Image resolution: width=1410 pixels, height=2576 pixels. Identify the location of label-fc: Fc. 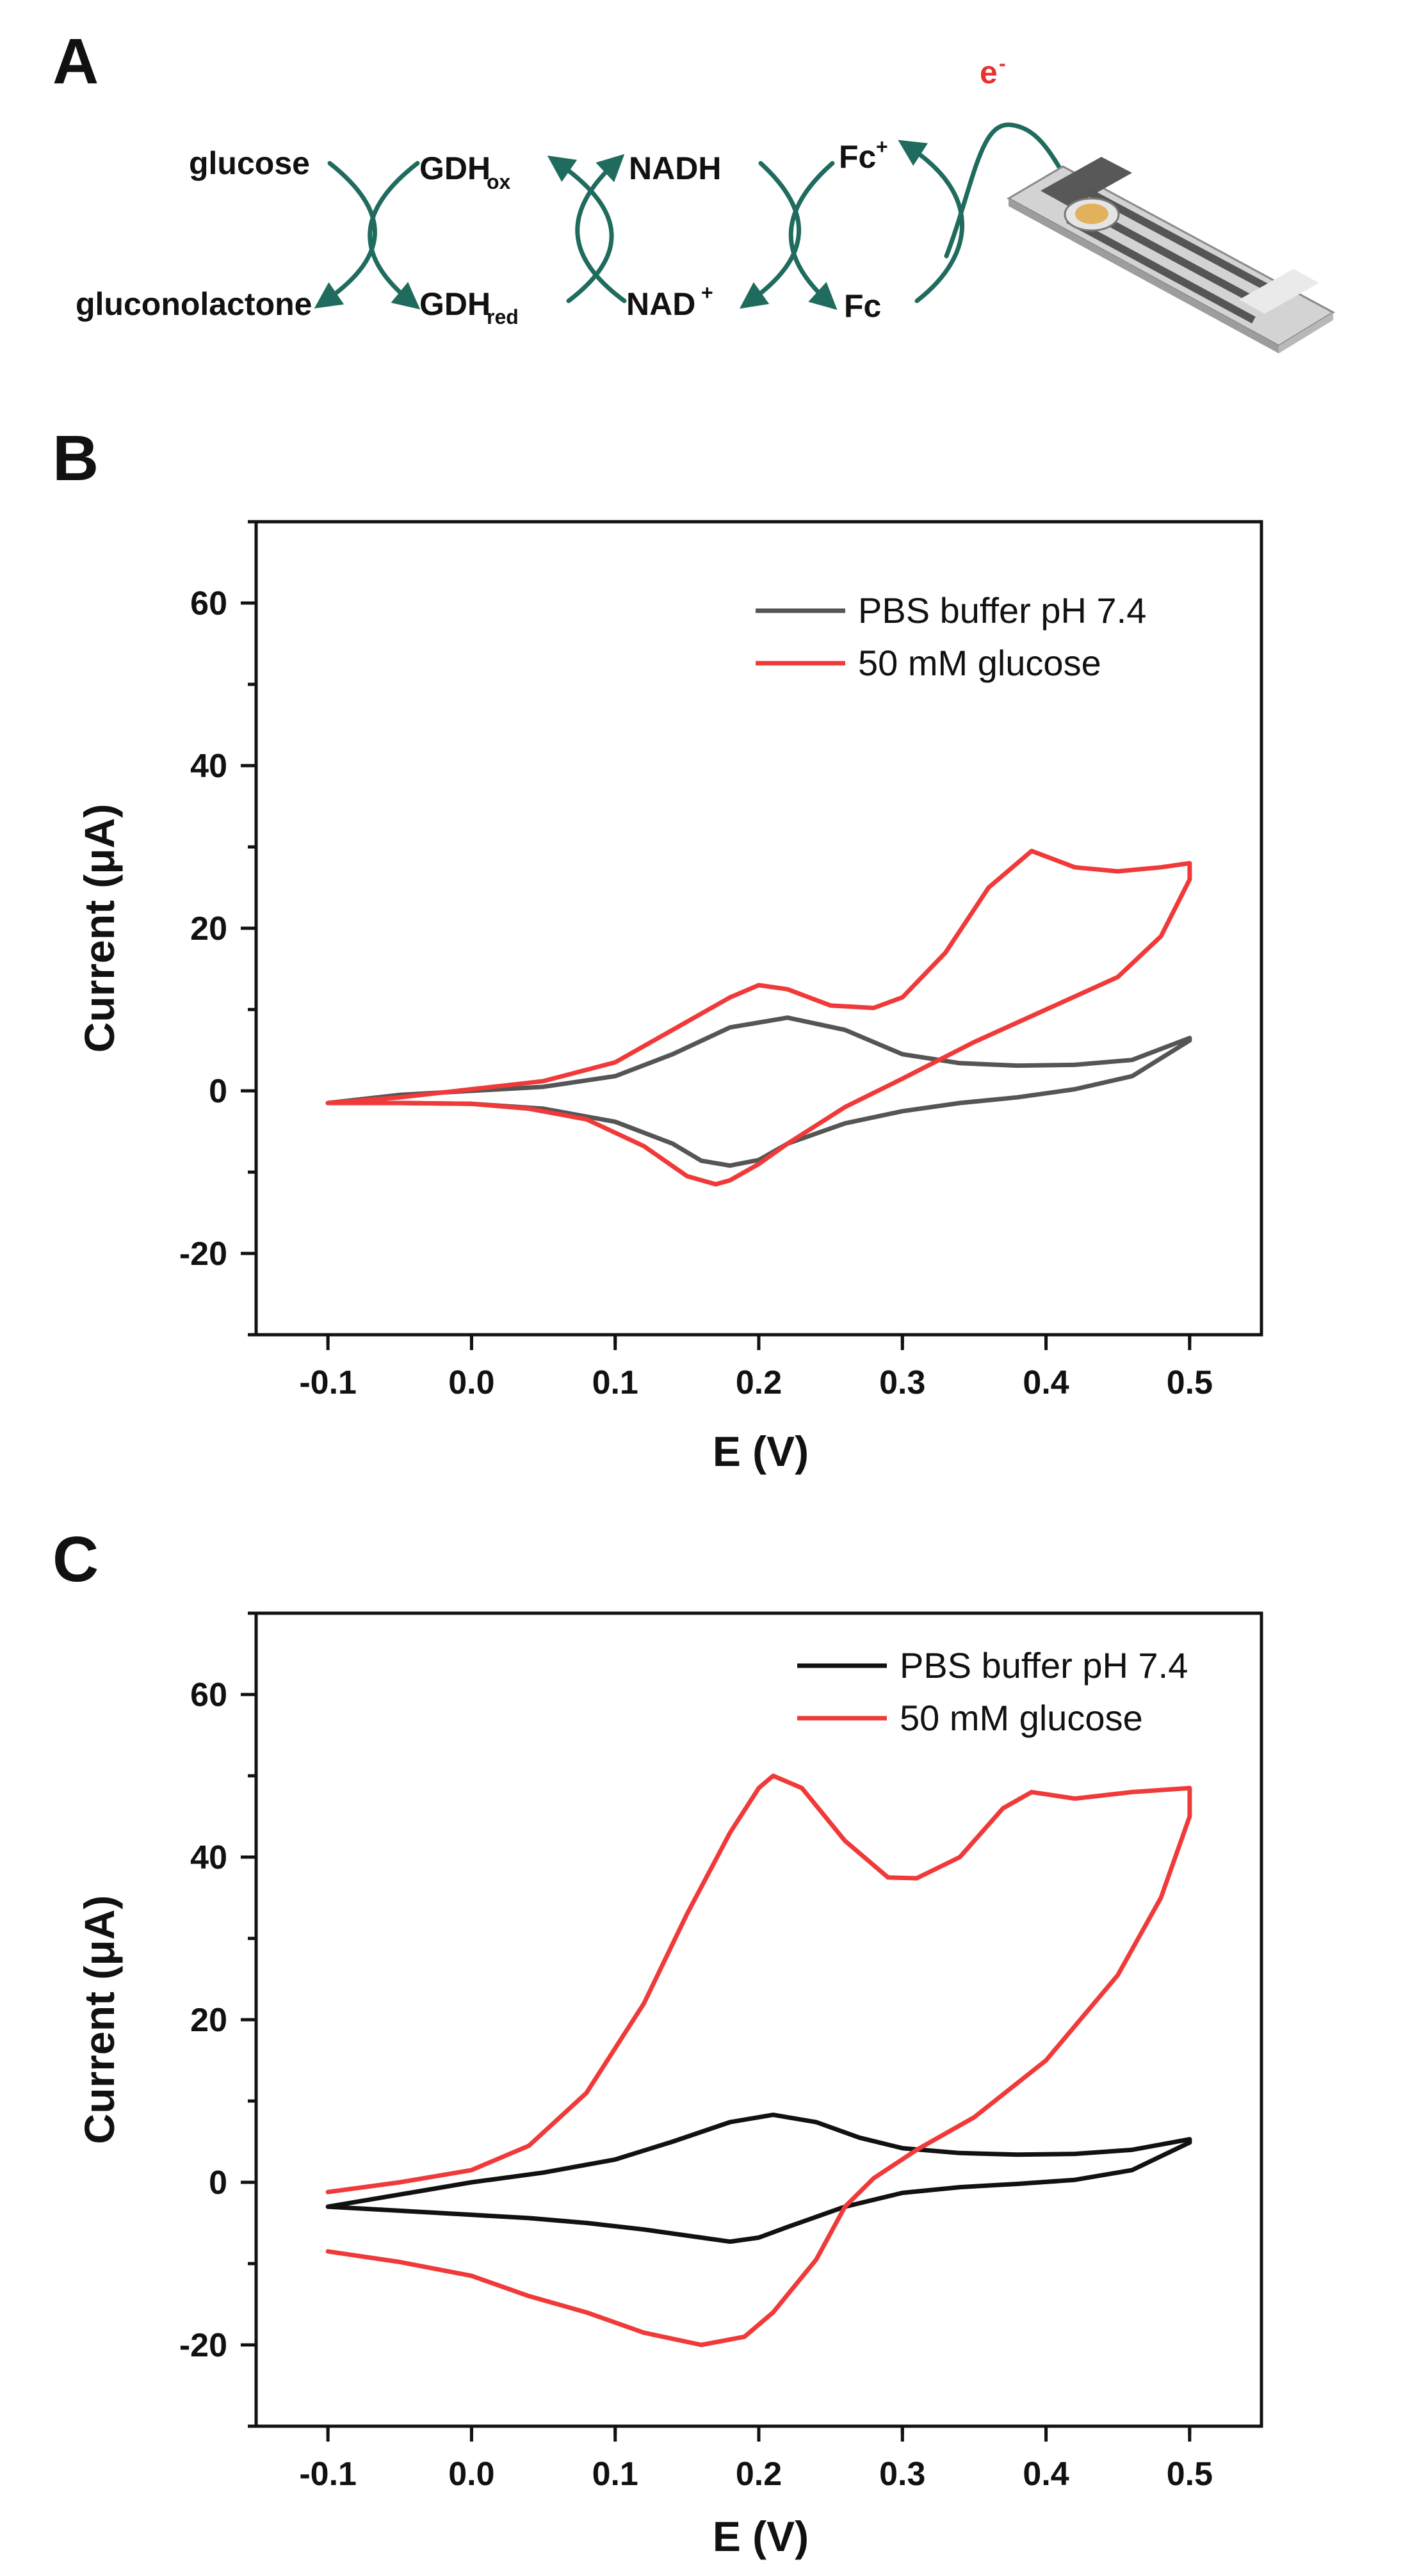
(862, 306).